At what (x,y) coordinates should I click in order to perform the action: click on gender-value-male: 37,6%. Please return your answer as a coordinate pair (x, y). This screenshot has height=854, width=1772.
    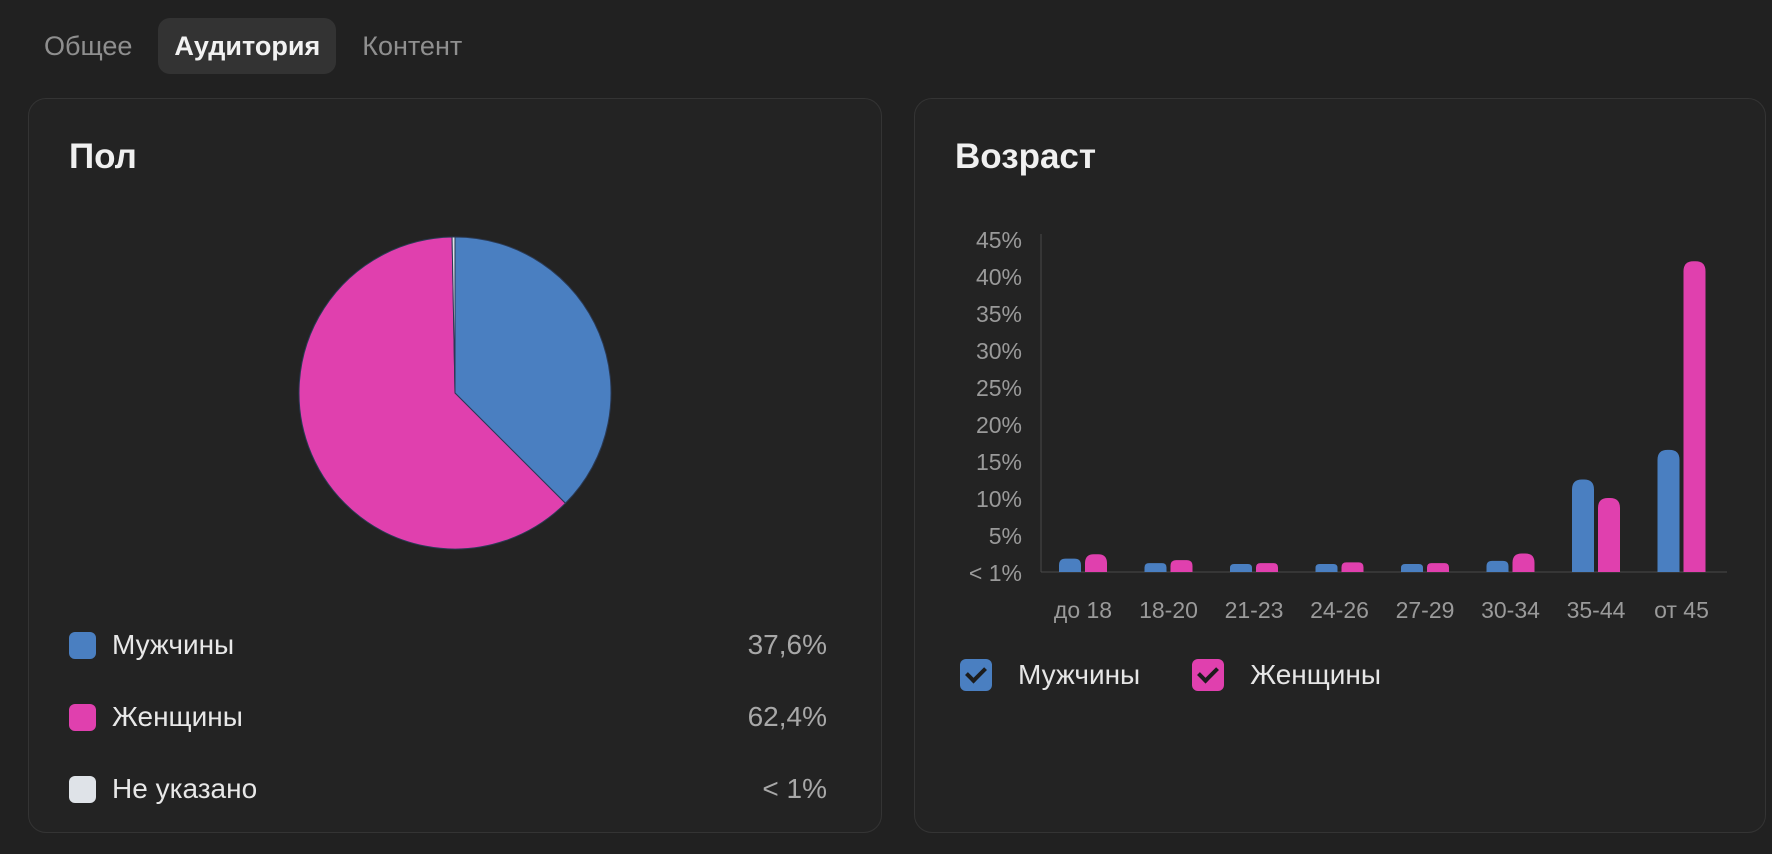
    Looking at the image, I should click on (787, 644).